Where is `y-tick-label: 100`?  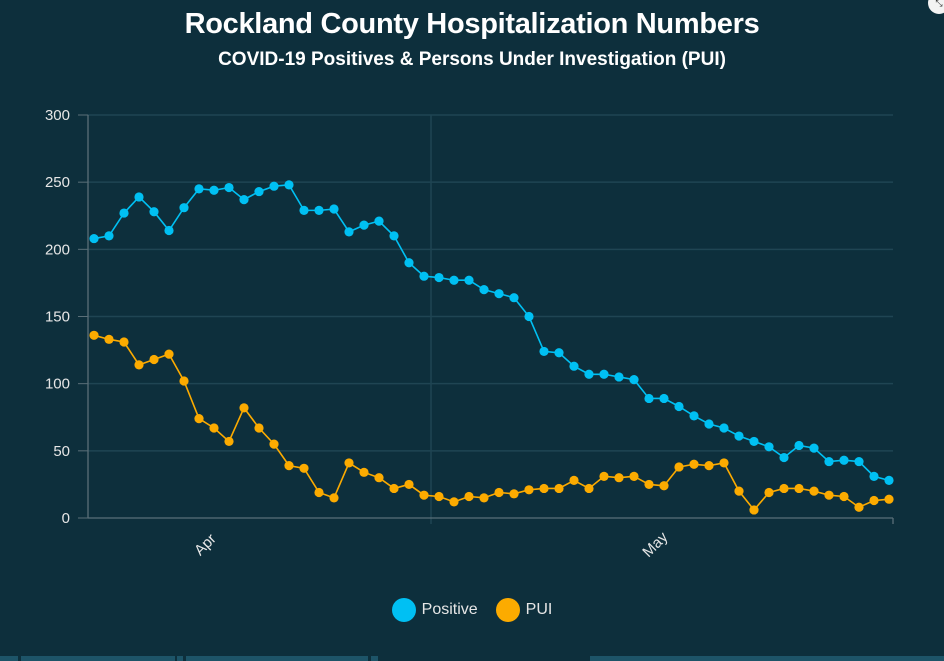 y-tick-label: 100 is located at coordinates (57, 384).